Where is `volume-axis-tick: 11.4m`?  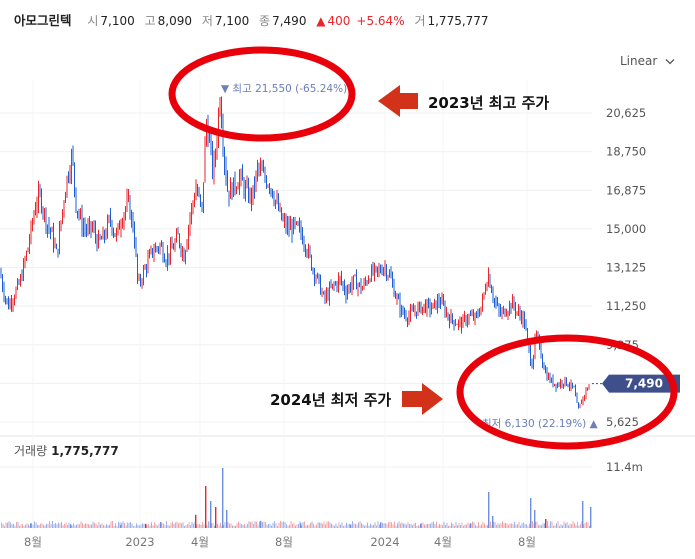 volume-axis-tick: 11.4m is located at coordinates (624, 467).